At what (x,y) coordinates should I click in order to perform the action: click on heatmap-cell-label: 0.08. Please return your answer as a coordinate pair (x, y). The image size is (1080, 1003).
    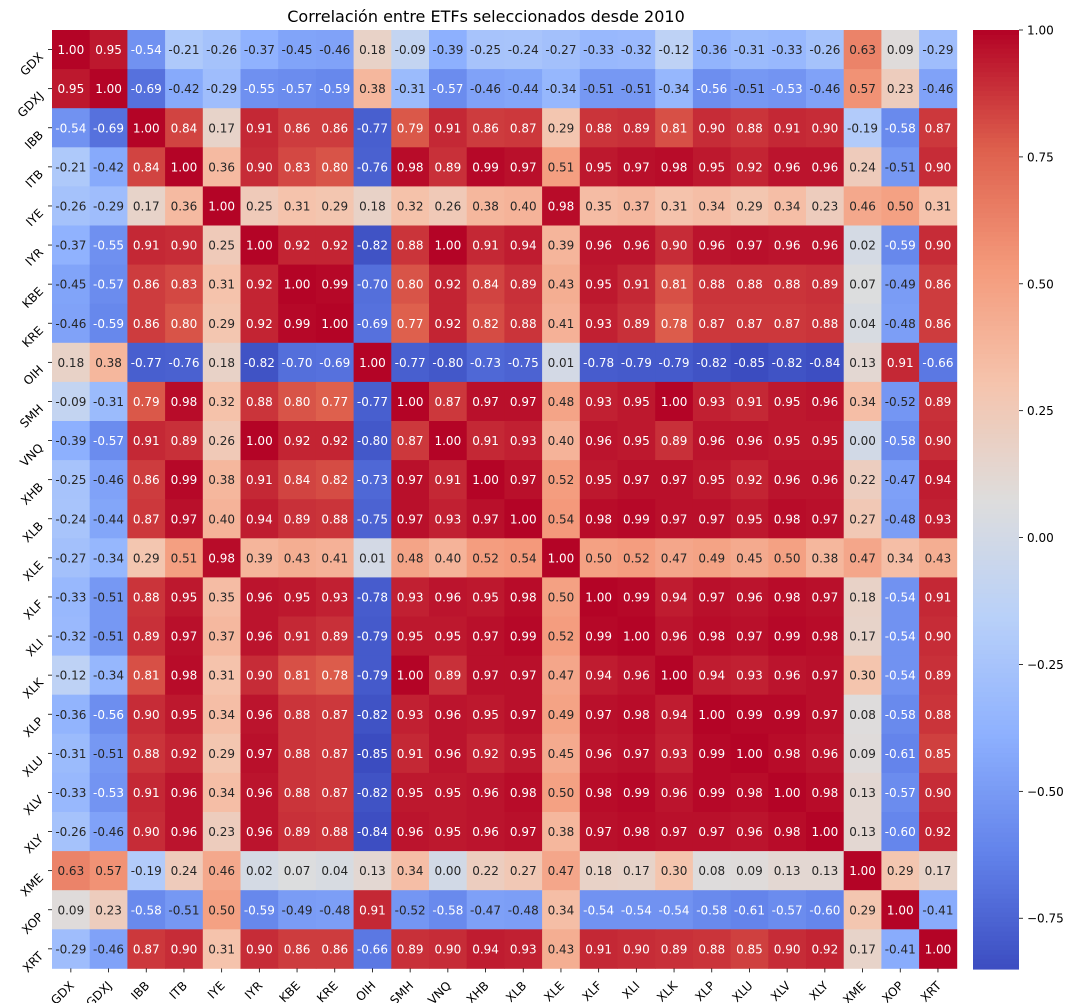
    Looking at the image, I should click on (862, 715).